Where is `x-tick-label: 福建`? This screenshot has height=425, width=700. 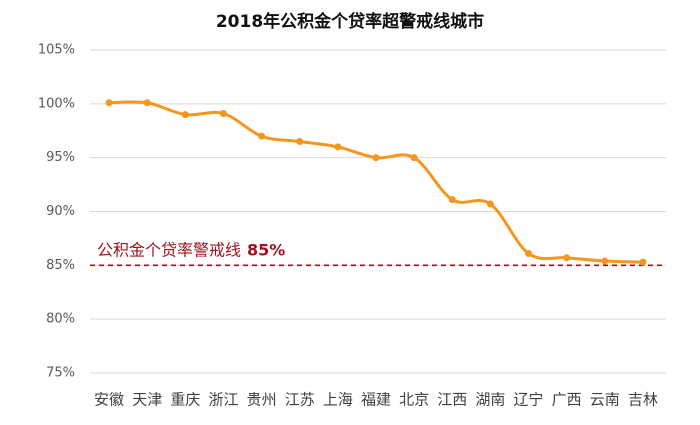 x-tick-label: 福建 is located at coordinates (376, 400).